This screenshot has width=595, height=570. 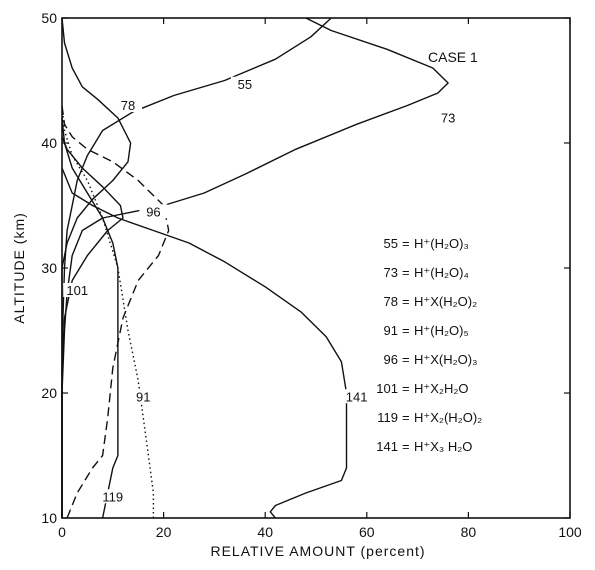 What do you see at coordinates (49, 143) in the screenshot?
I see `y-tick-label: 40` at bounding box center [49, 143].